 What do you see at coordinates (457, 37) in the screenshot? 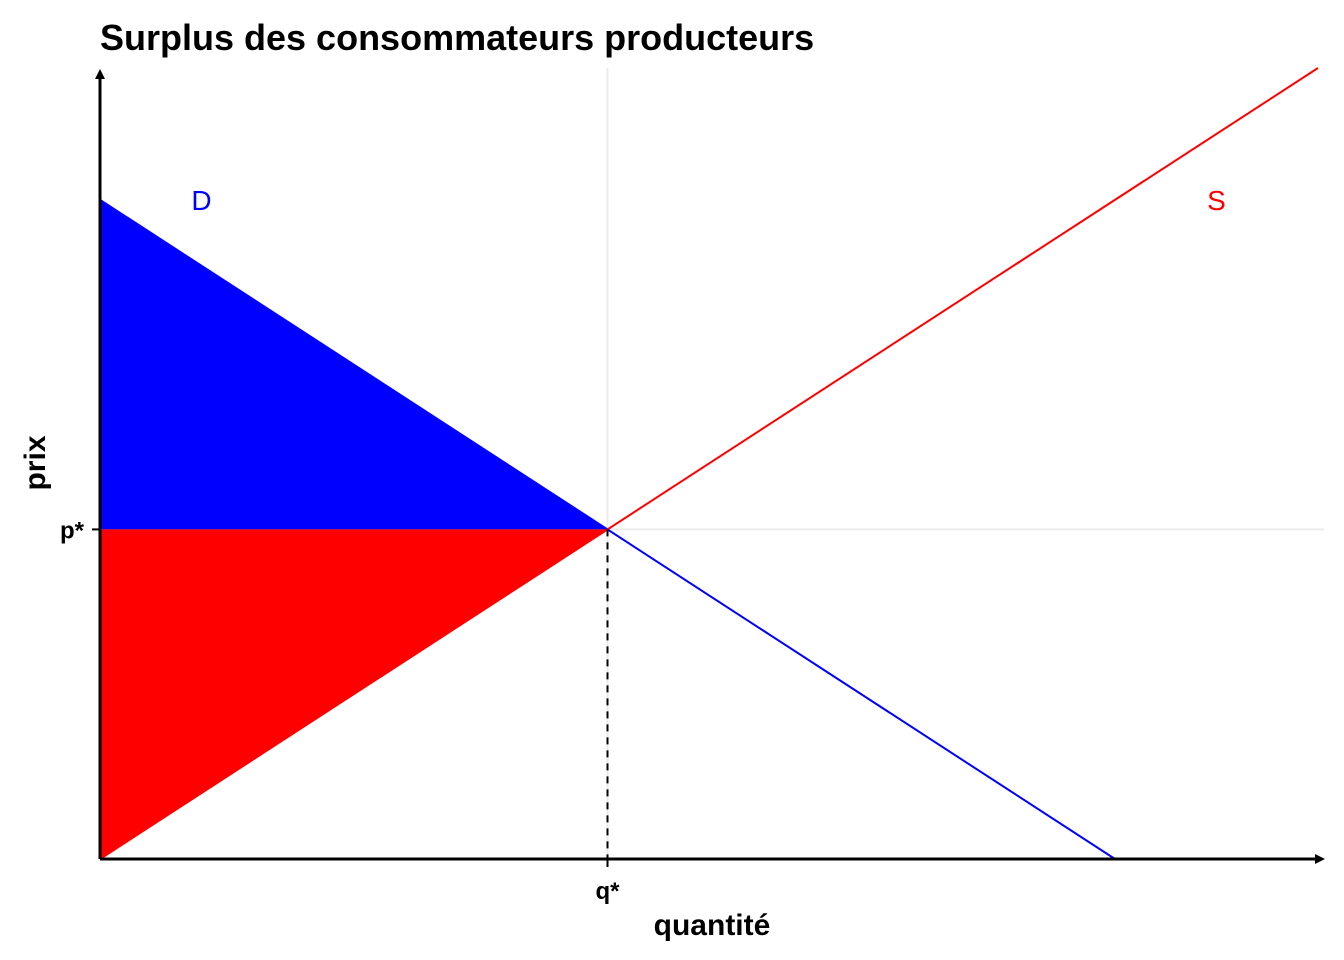
I see `chart-title: Surplus des consommateurs producteurs` at bounding box center [457, 37].